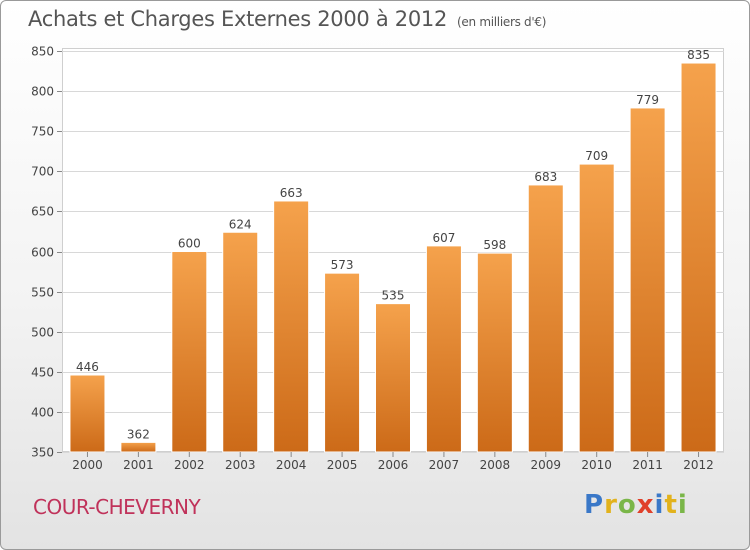 The width and height of the screenshot is (750, 550). Describe the element at coordinates (291, 465) in the screenshot. I see `x-tick-label-2004: 2004` at that location.